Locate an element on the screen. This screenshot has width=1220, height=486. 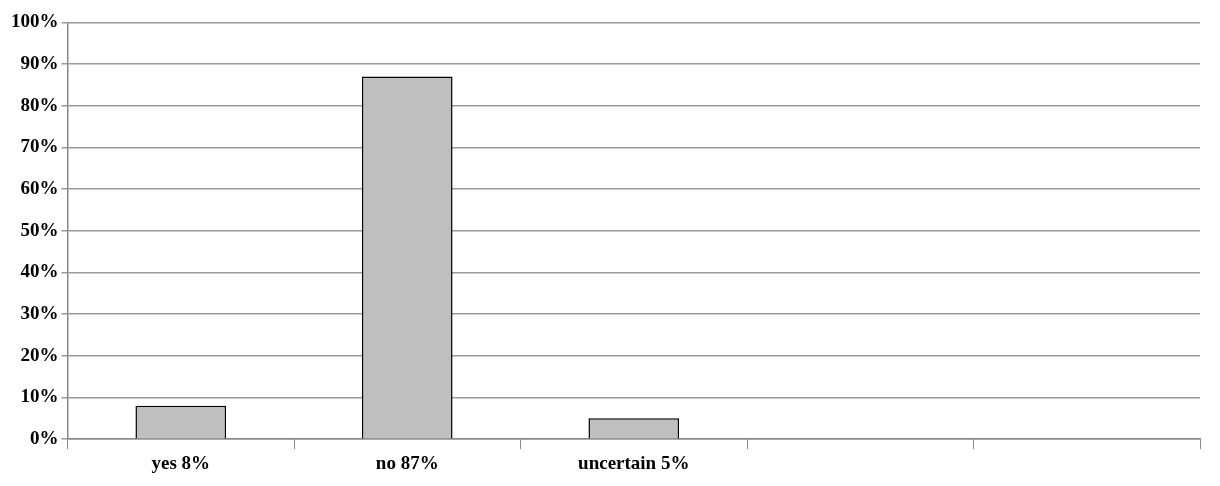
y-tick-label: 70% is located at coordinates (39, 146).